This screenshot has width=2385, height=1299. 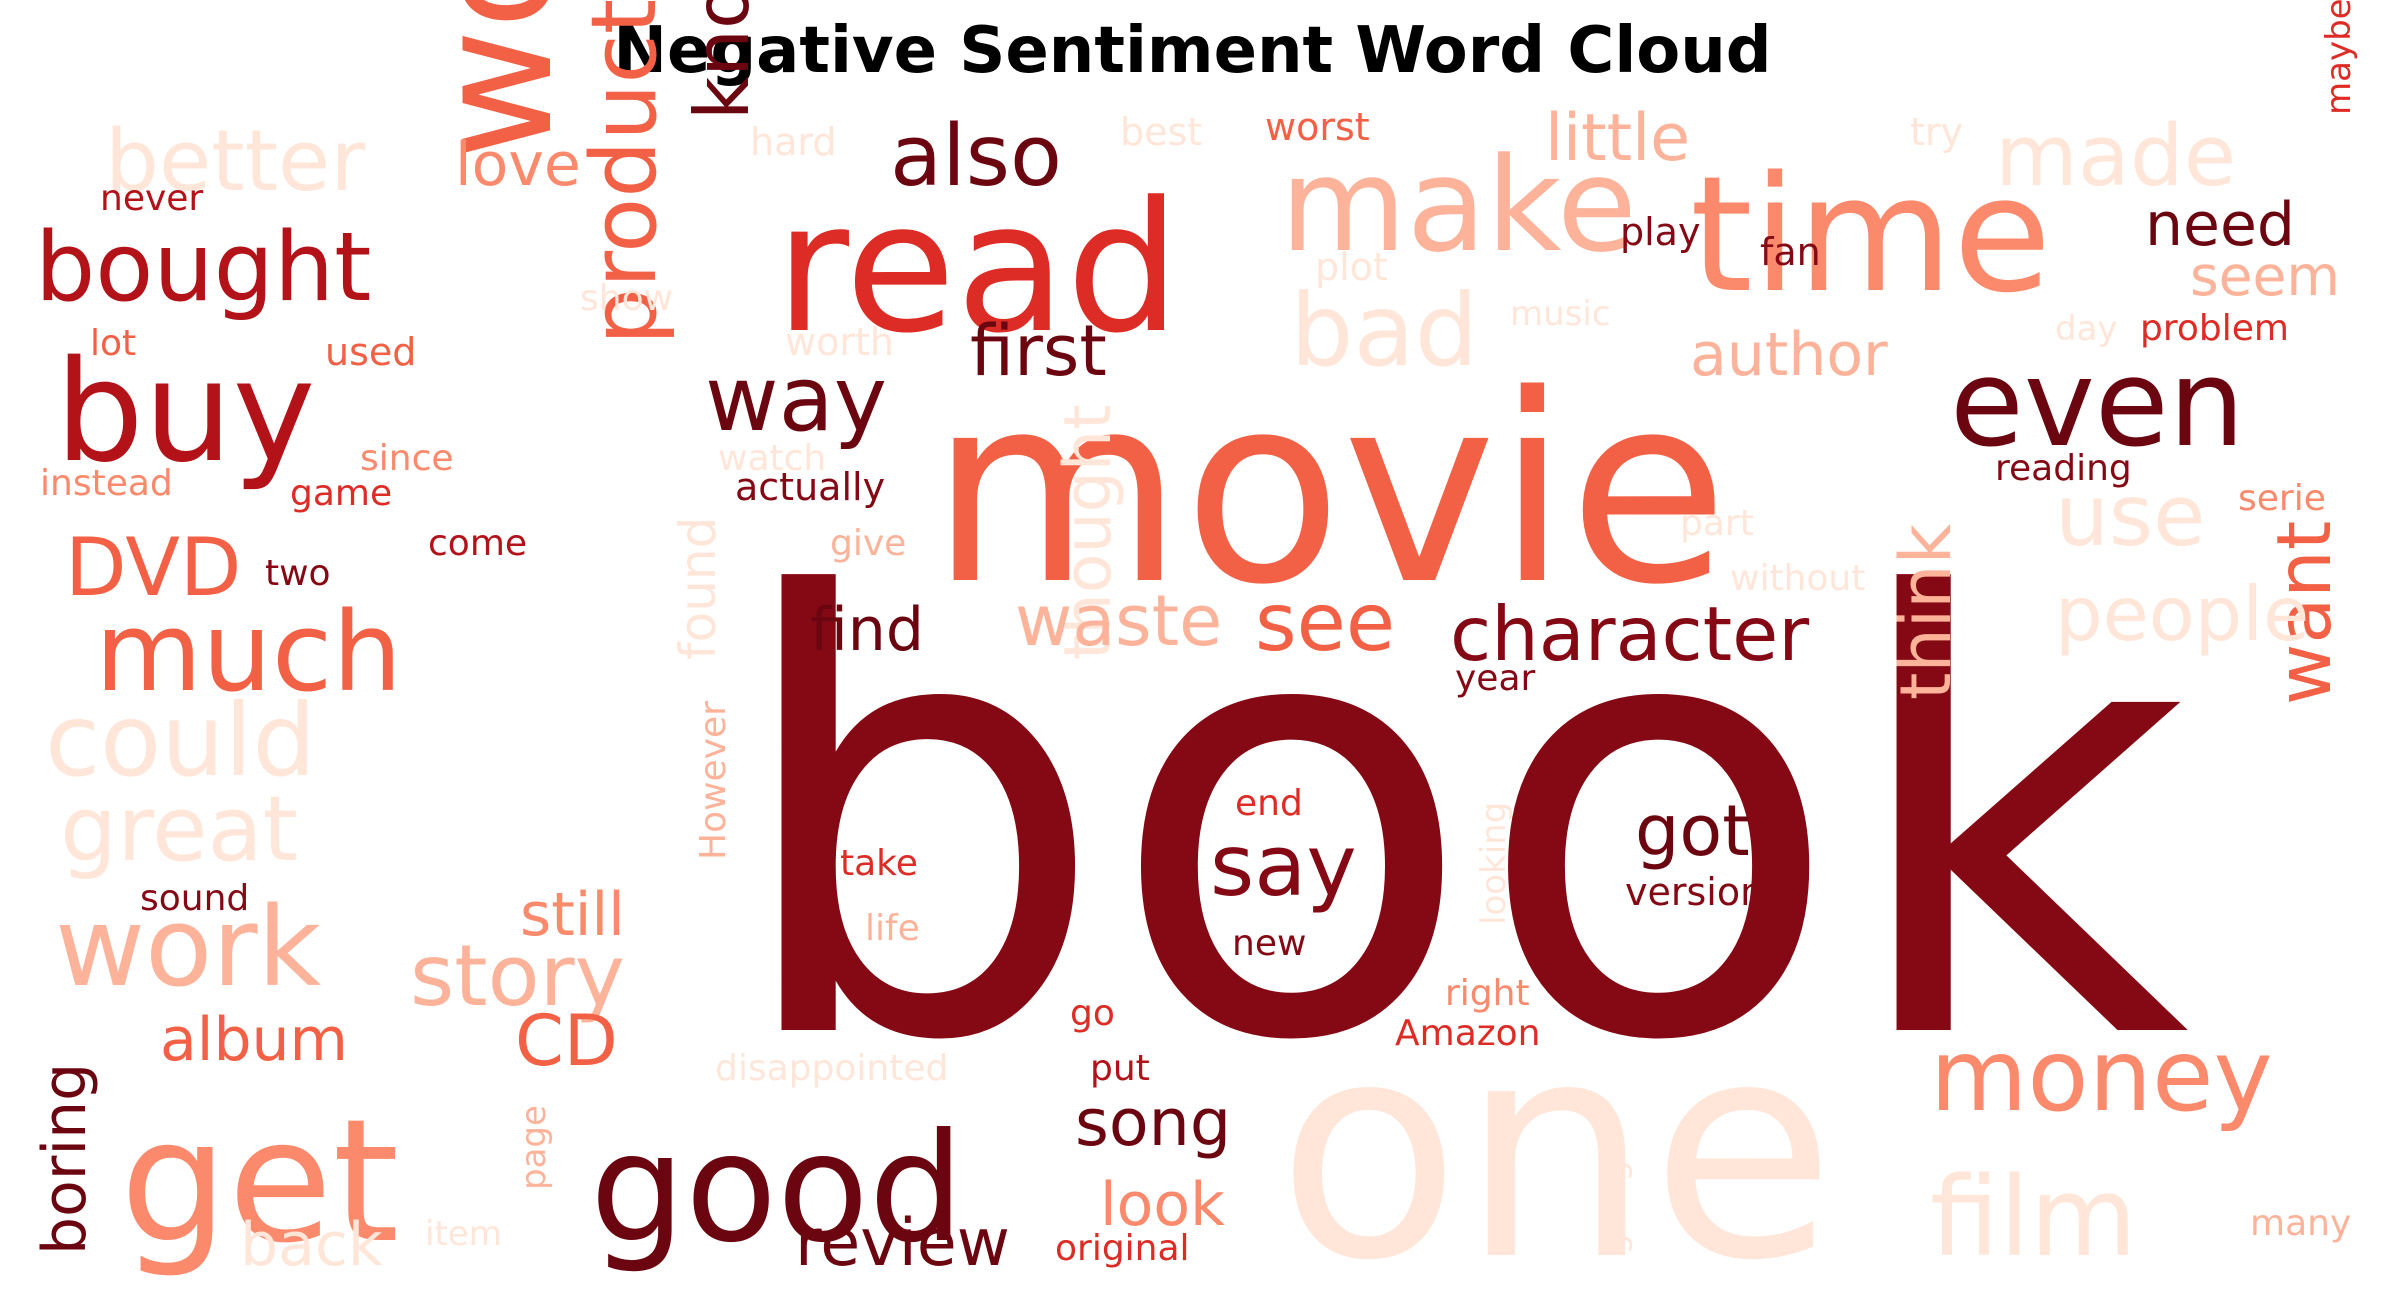 What do you see at coordinates (185, 412) in the screenshot?
I see `word-buy: buy` at bounding box center [185, 412].